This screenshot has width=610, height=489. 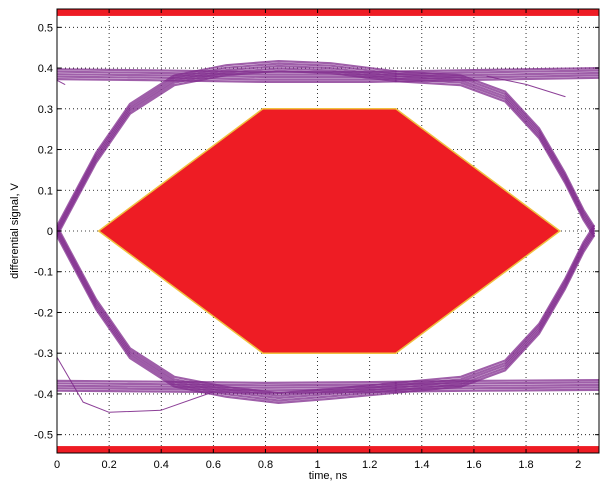 I want to click on trace-stray-lower, so click(x=135, y=384).